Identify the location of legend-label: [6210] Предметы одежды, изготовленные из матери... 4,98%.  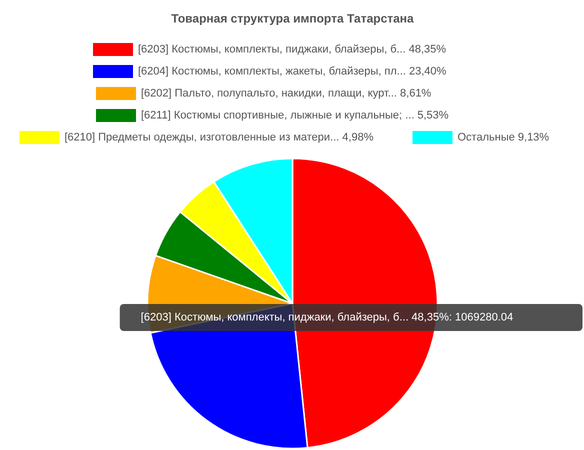
(219, 138).